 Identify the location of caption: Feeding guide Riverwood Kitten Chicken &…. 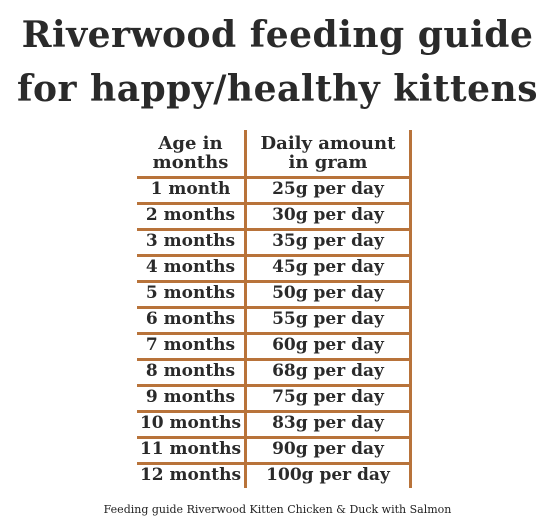
(277, 509).